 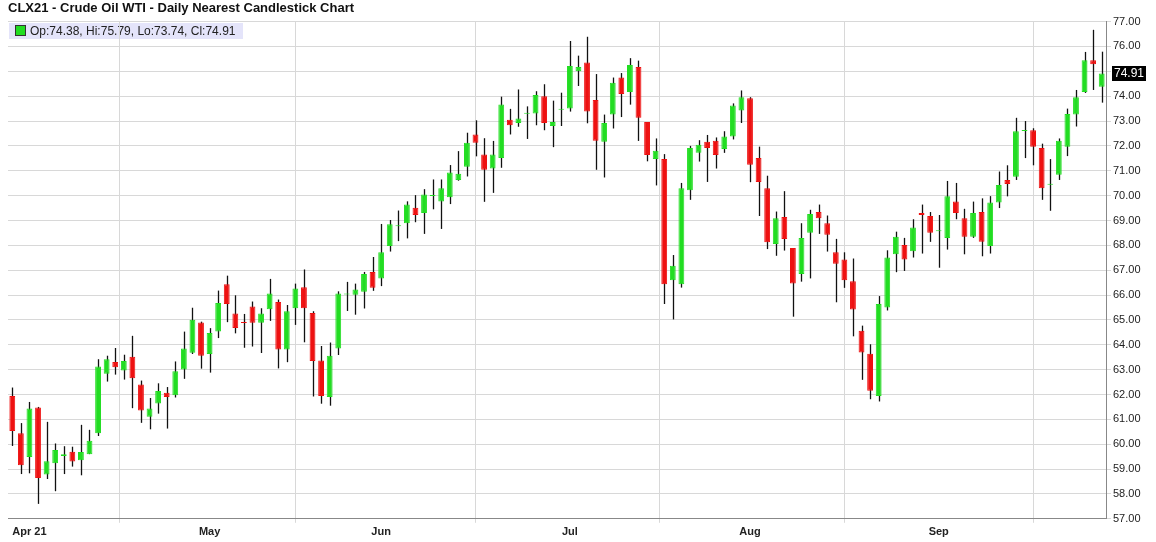 What do you see at coordinates (1127, 368) in the screenshot?
I see `y-tick-label: 63.00` at bounding box center [1127, 368].